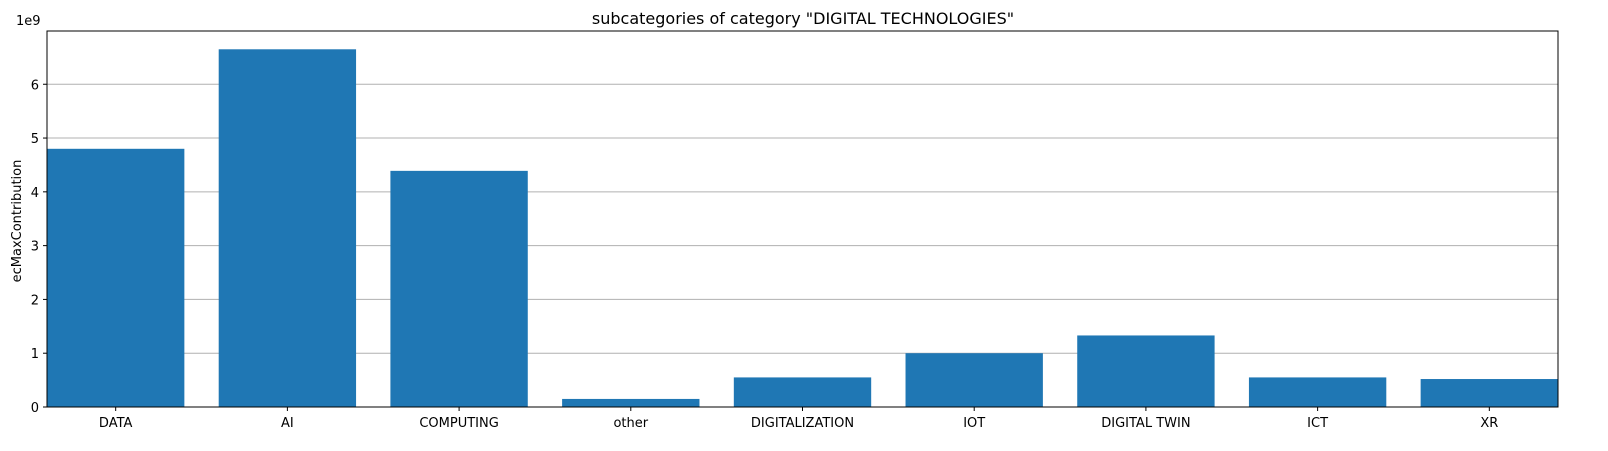  I want to click on y-tick-label: 6, so click(35, 85).